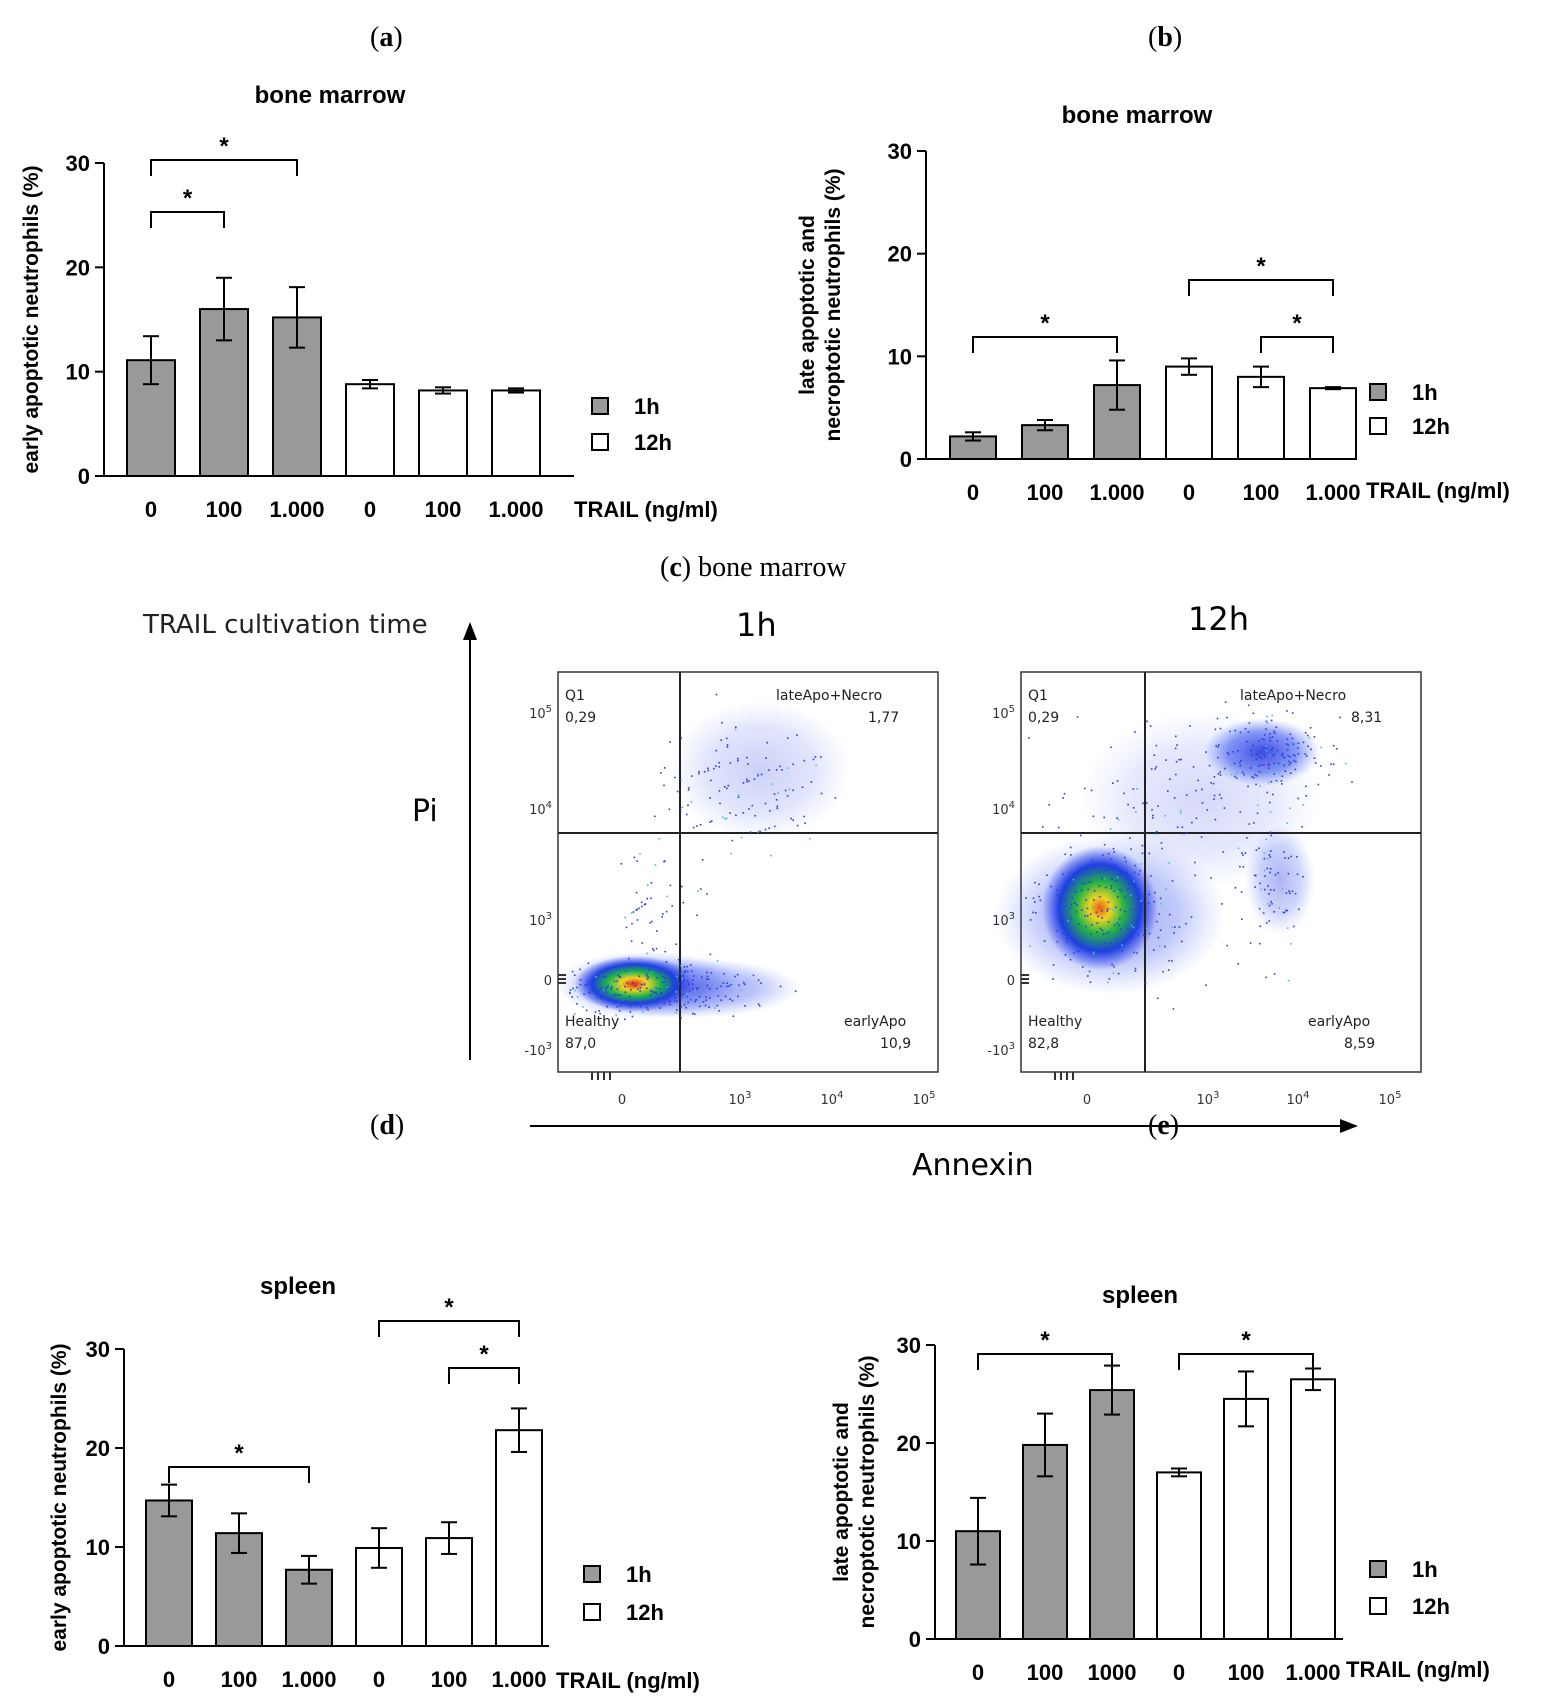 This screenshot has width=1544, height=1706. Describe the element at coordinates (386, 37) in the screenshot. I see `panel-label-a: (a)` at that location.